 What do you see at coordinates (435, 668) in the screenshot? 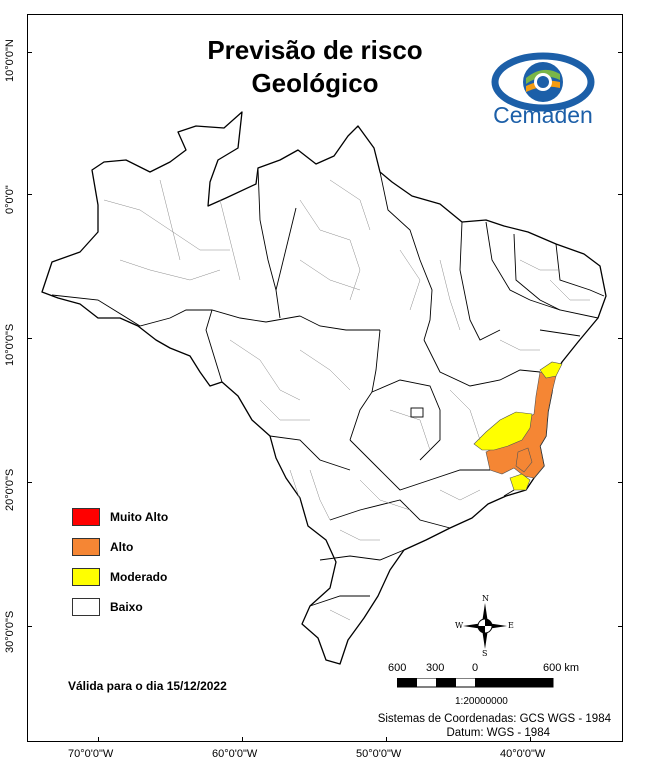
I see `scale-label-300: 300` at bounding box center [435, 668].